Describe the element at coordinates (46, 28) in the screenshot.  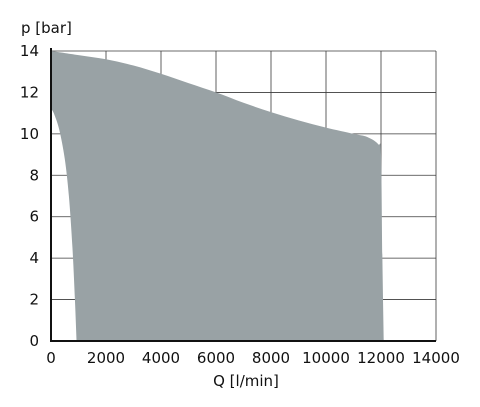
I see `y-axis-label: p [bar]` at that location.